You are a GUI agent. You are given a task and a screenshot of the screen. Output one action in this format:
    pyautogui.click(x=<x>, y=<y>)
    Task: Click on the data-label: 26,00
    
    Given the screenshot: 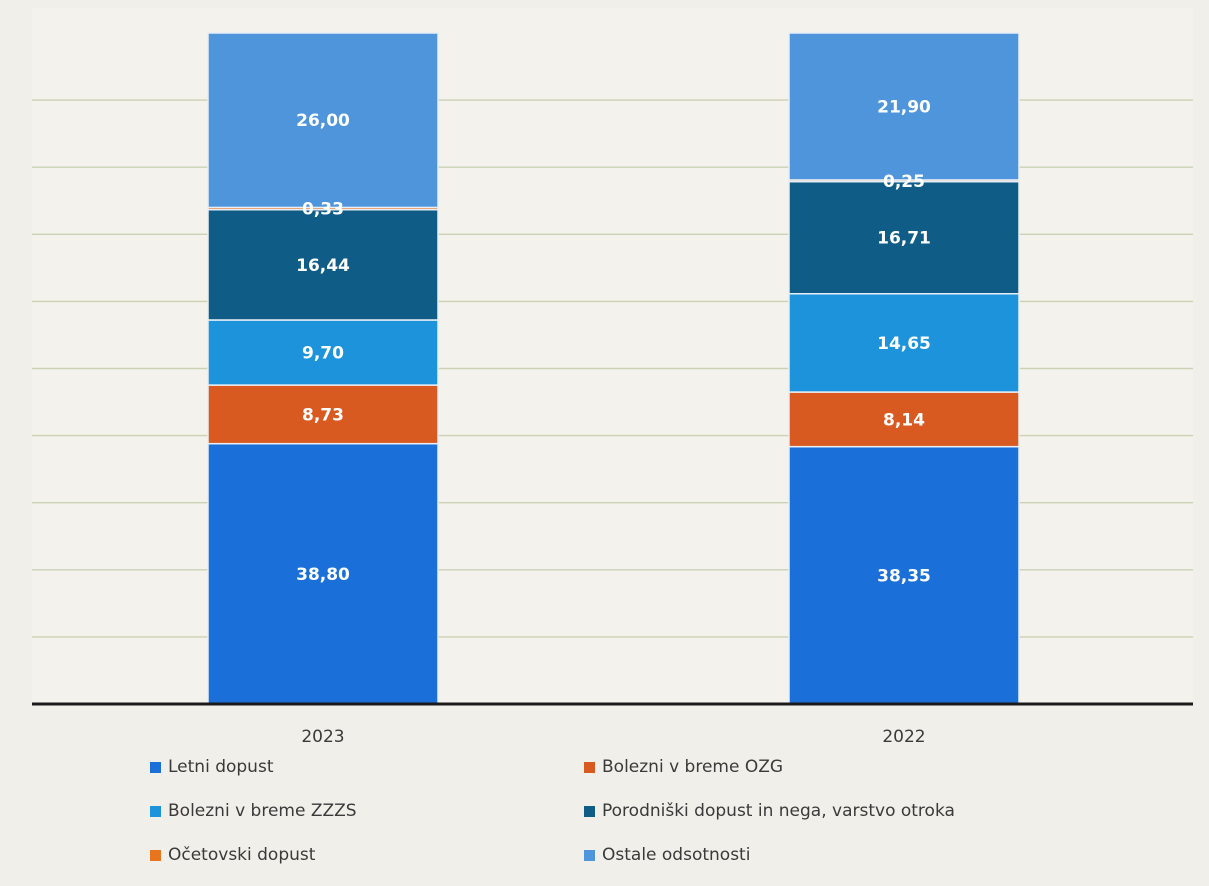 What is the action you would take?
    pyautogui.click(x=323, y=121)
    